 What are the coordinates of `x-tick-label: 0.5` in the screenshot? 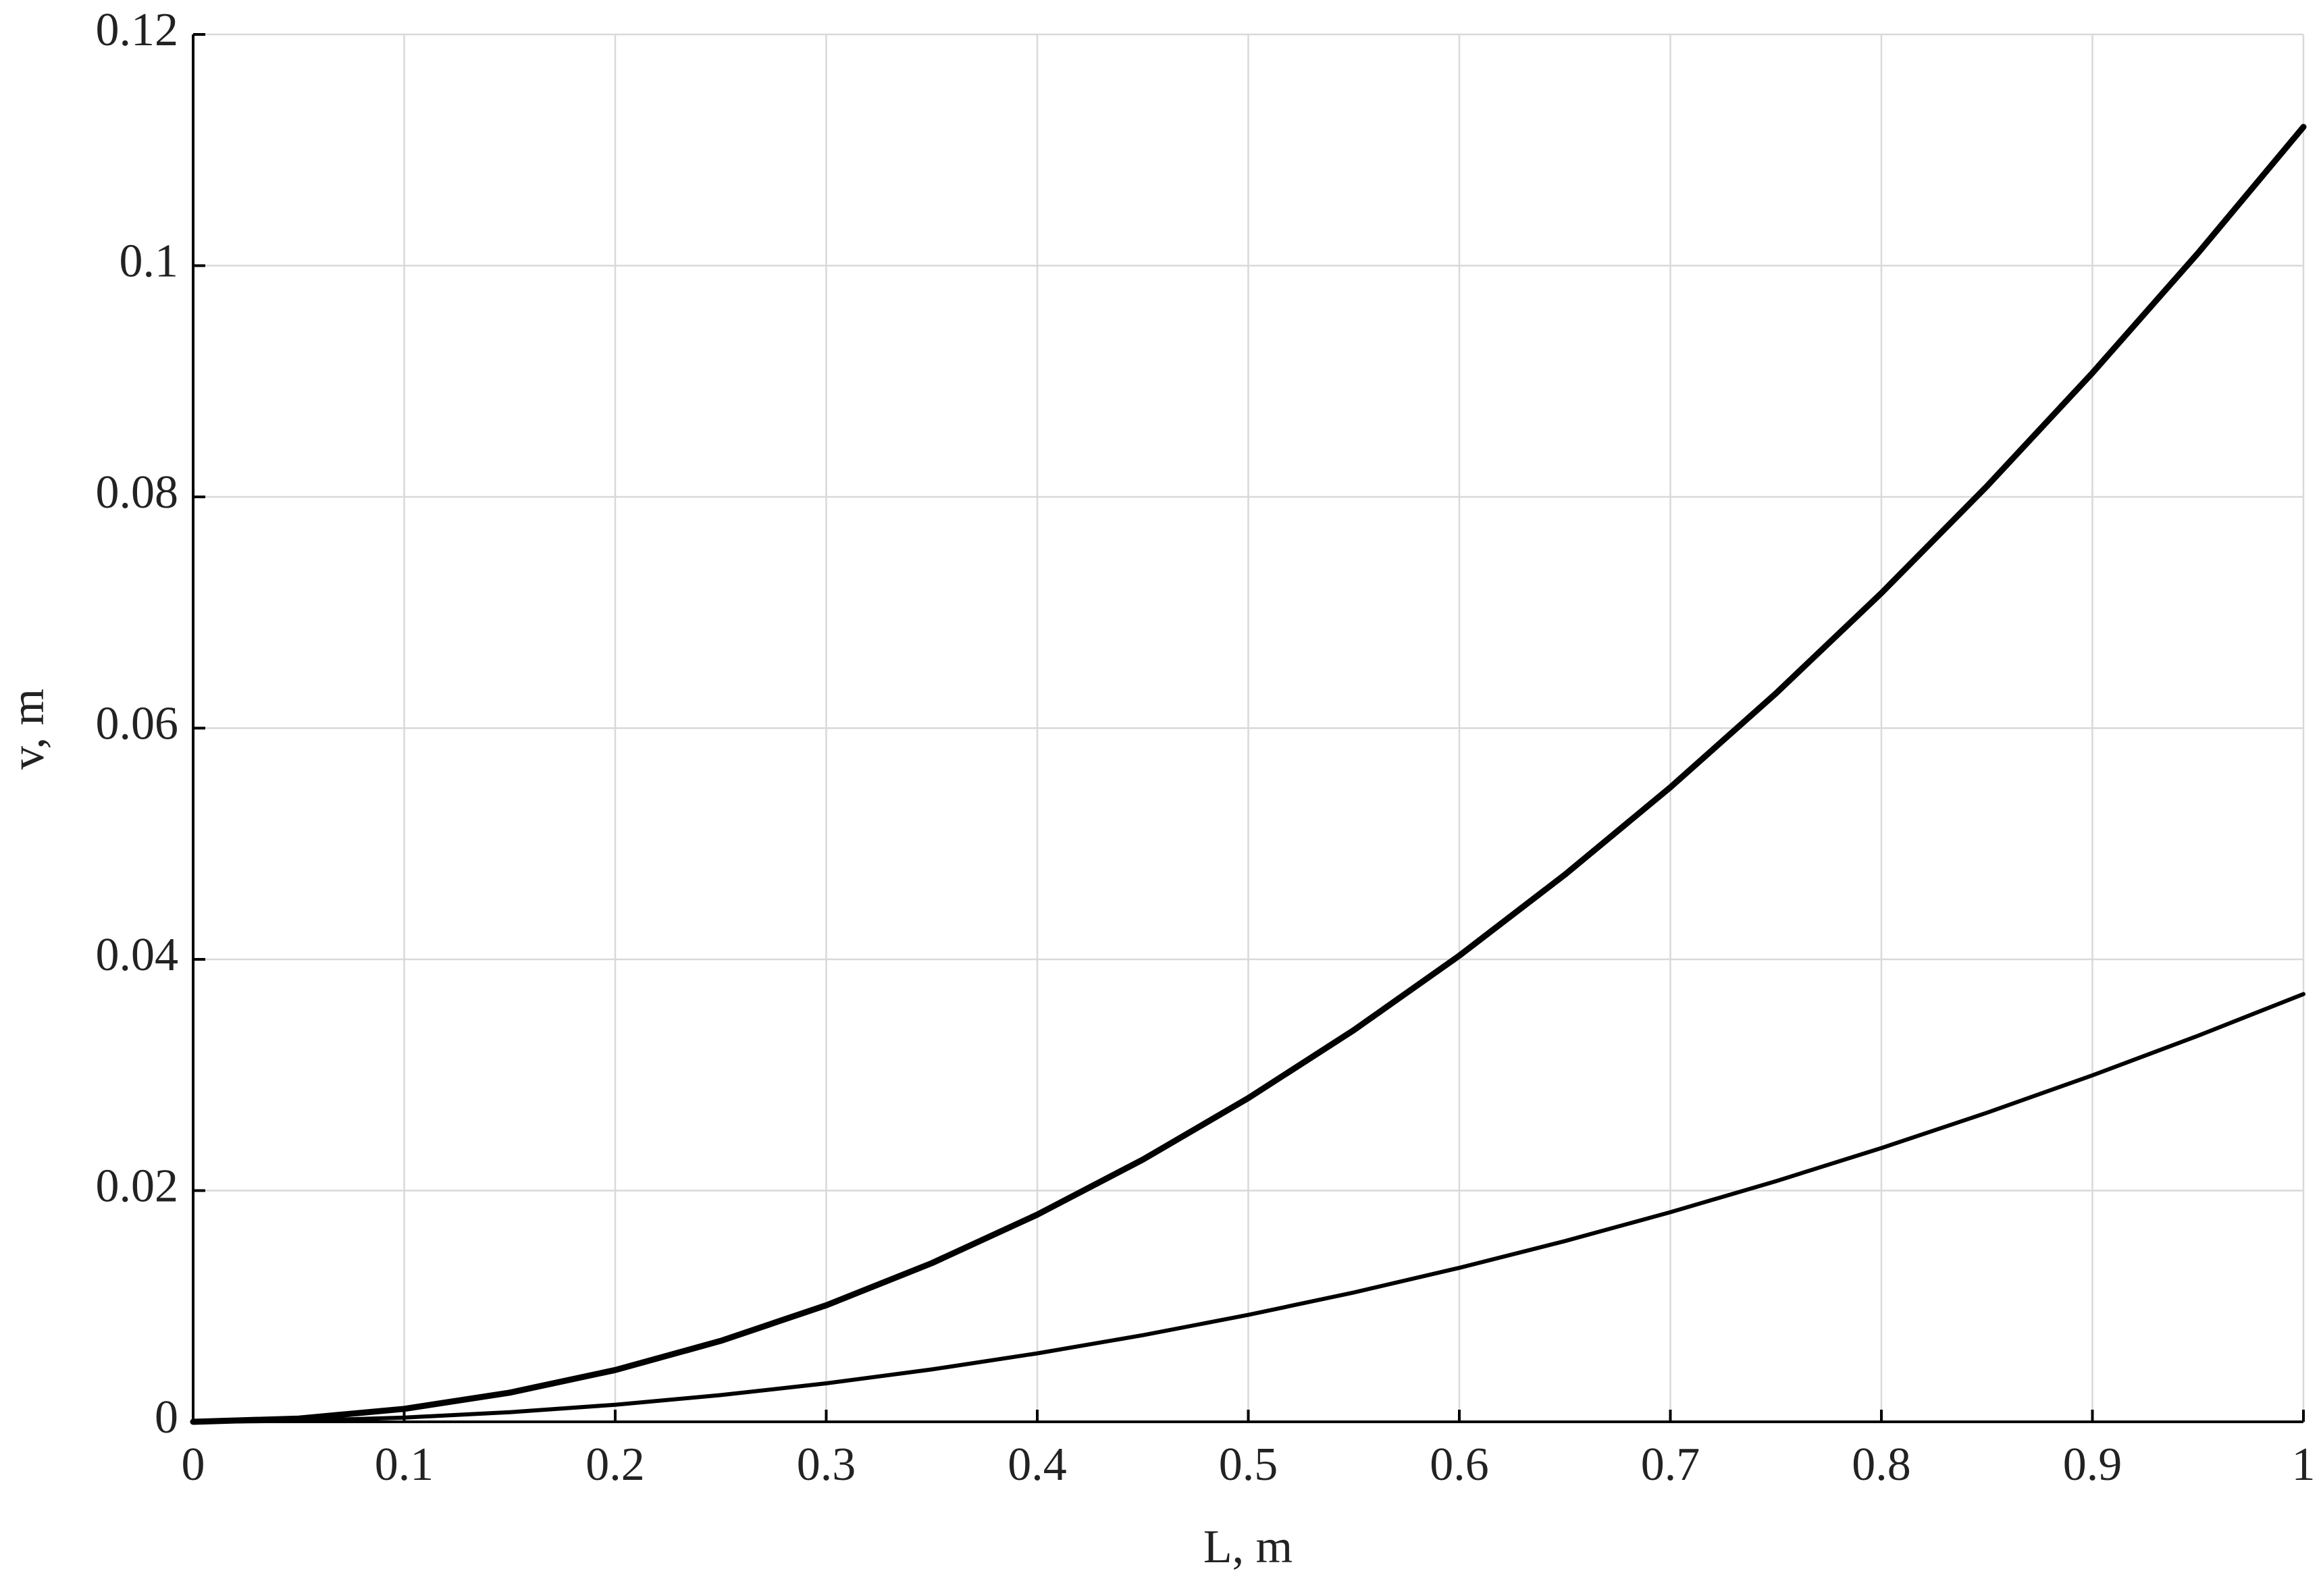 It's located at (1248, 1465).